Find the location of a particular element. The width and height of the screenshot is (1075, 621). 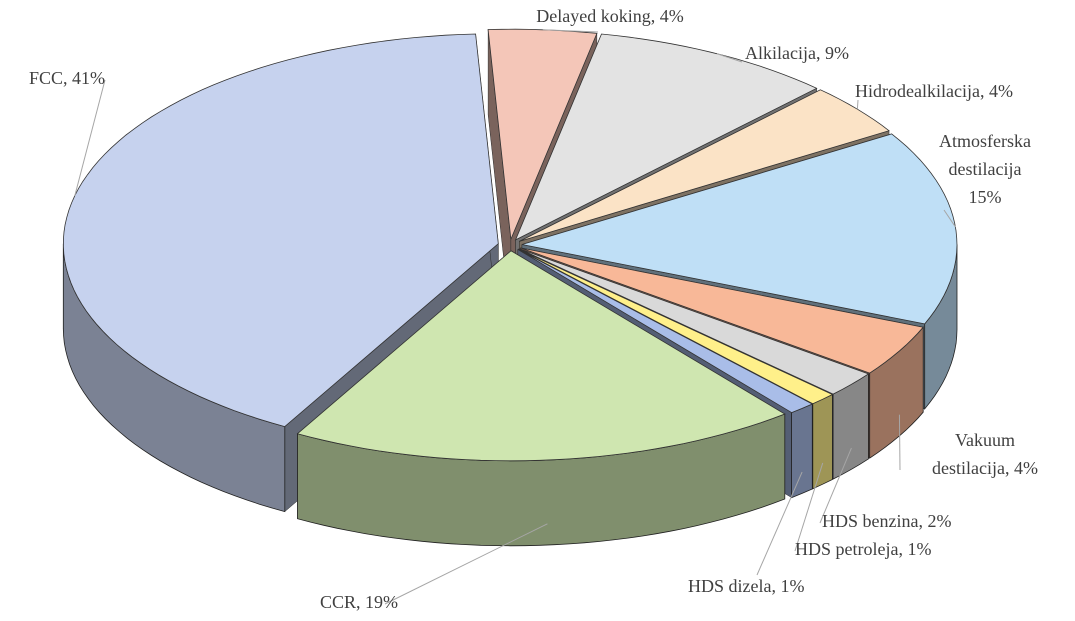

data-label: Vakuum is located at coordinates (985, 440).